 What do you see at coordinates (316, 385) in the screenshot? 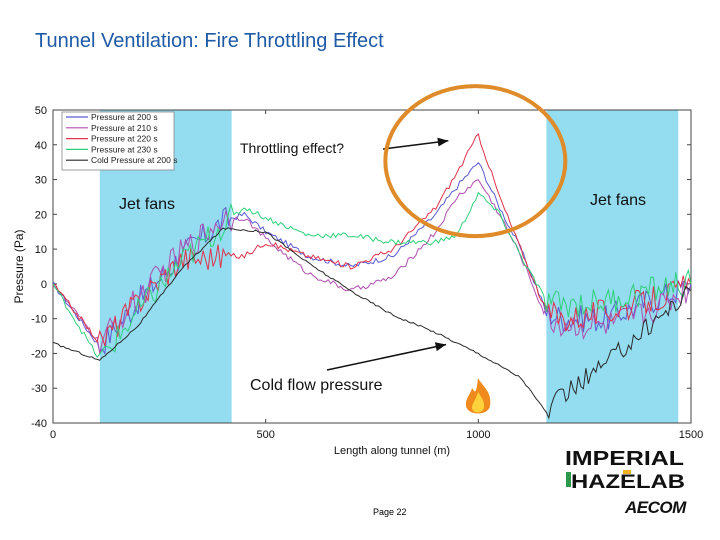
I see `cold-flow-annotation-label: Cold flow pressure` at bounding box center [316, 385].